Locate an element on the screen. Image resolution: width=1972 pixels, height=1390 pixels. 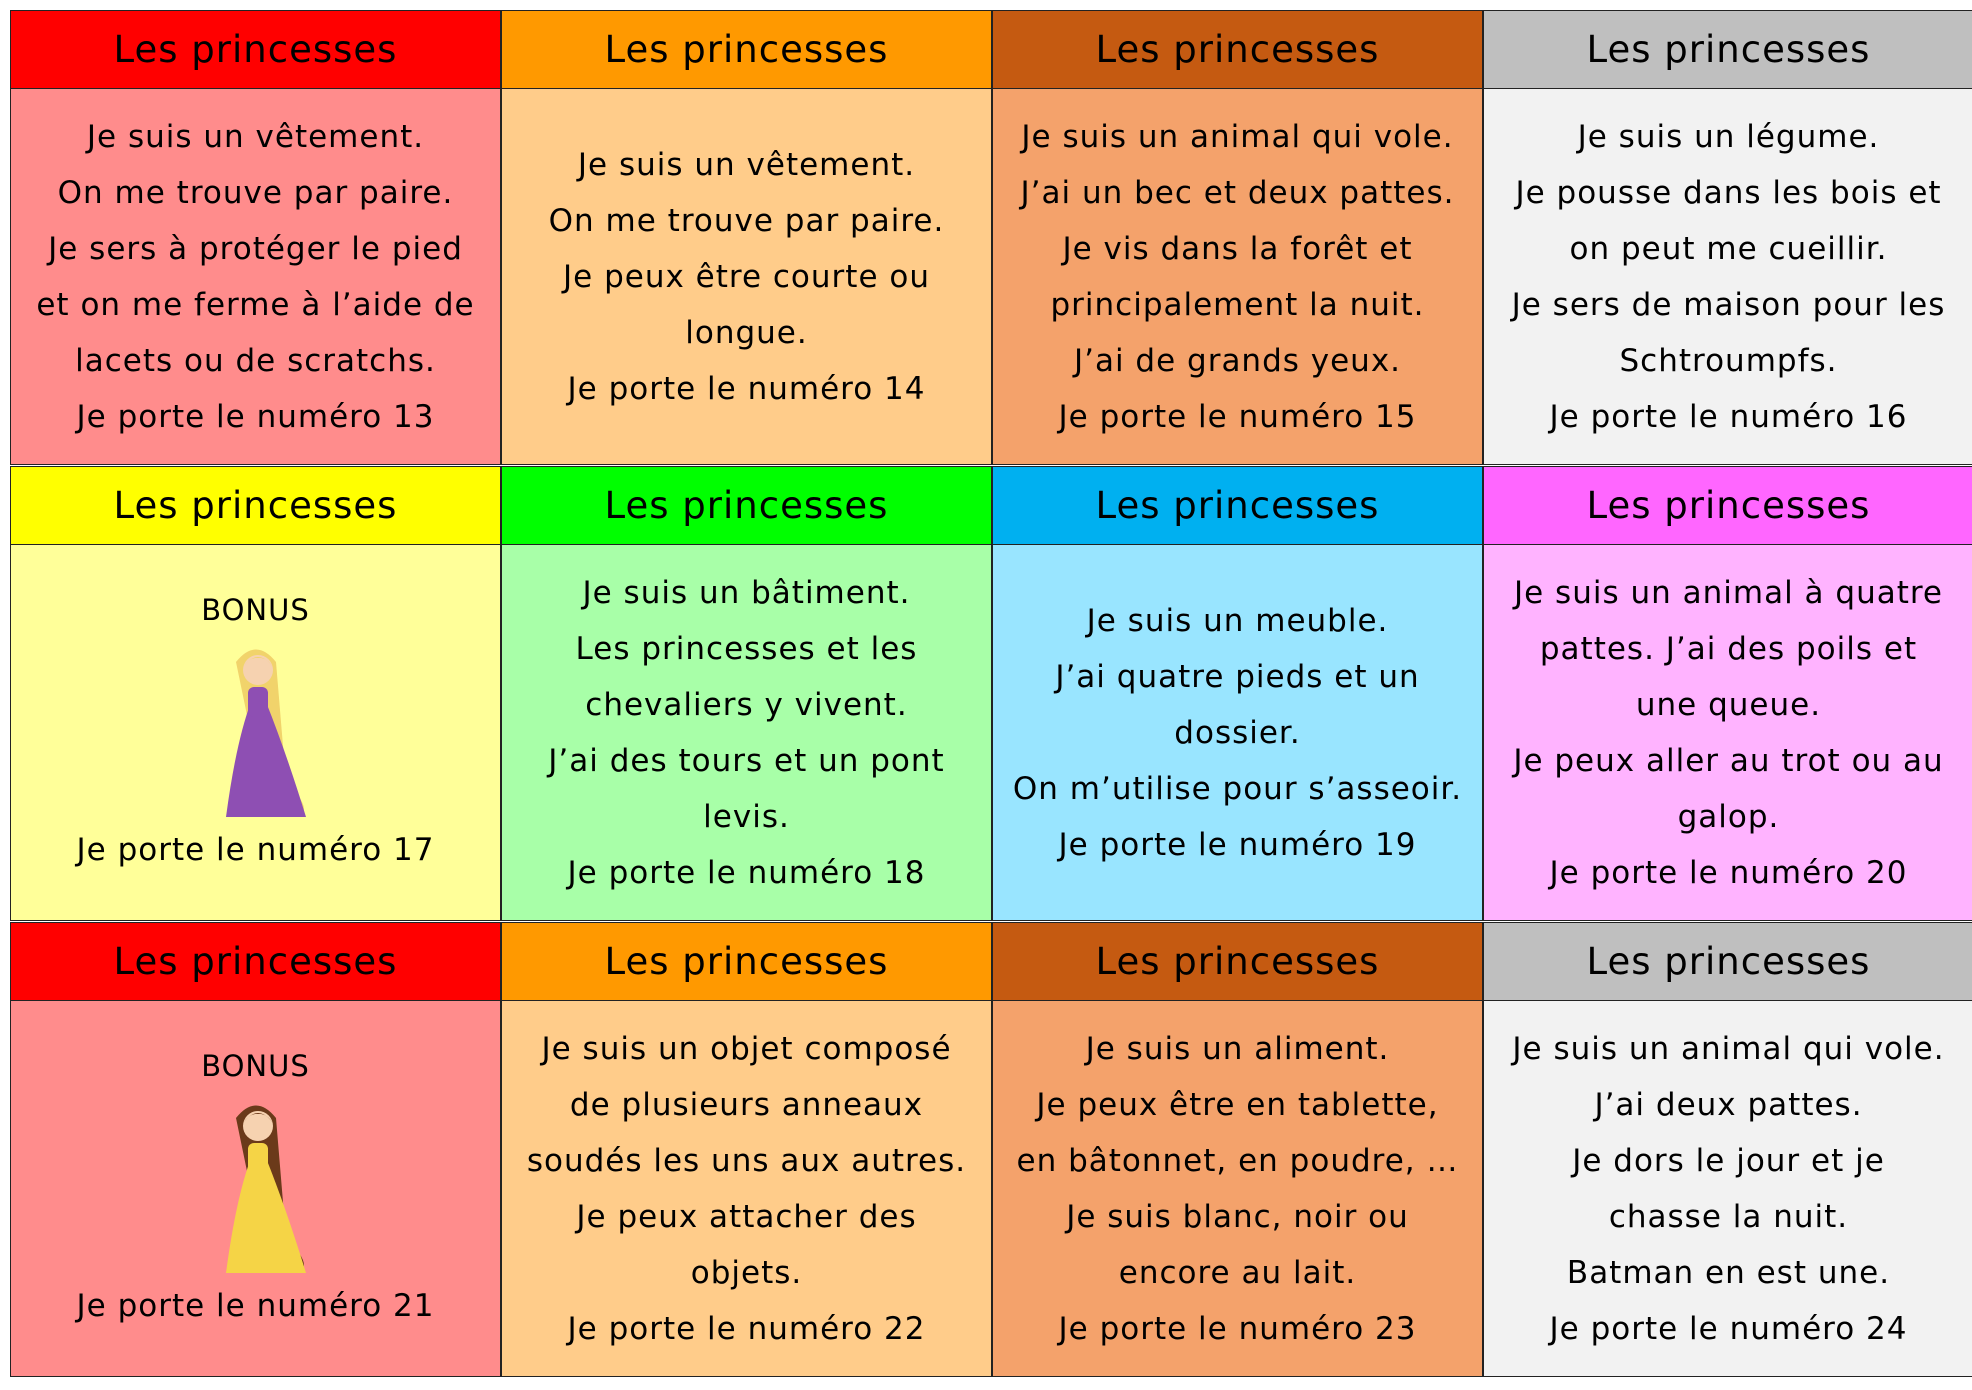
clue-line: Schtroumpfs. is located at coordinates (1728, 361).